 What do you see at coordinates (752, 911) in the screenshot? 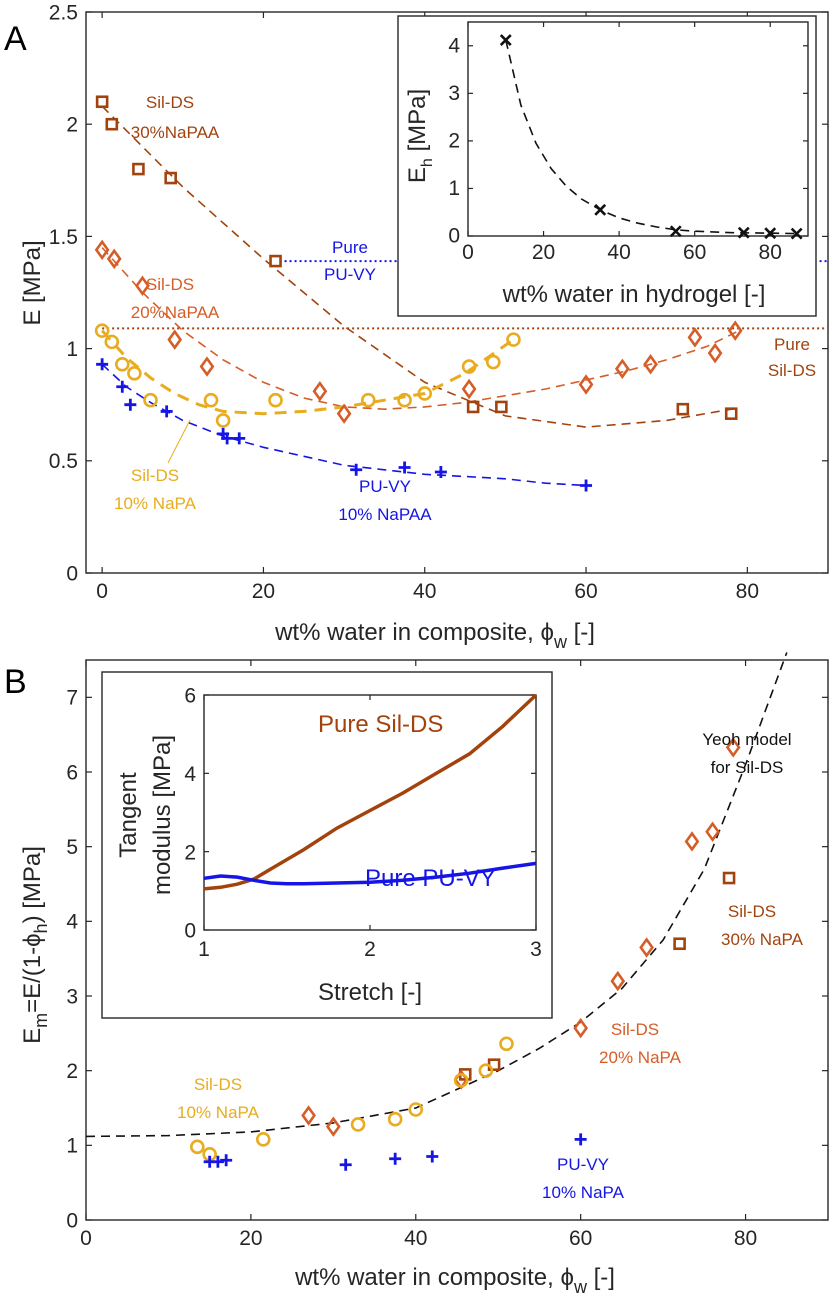
I see `annotation-sil-ds-30-b-line1: Sil-DS` at bounding box center [752, 911].